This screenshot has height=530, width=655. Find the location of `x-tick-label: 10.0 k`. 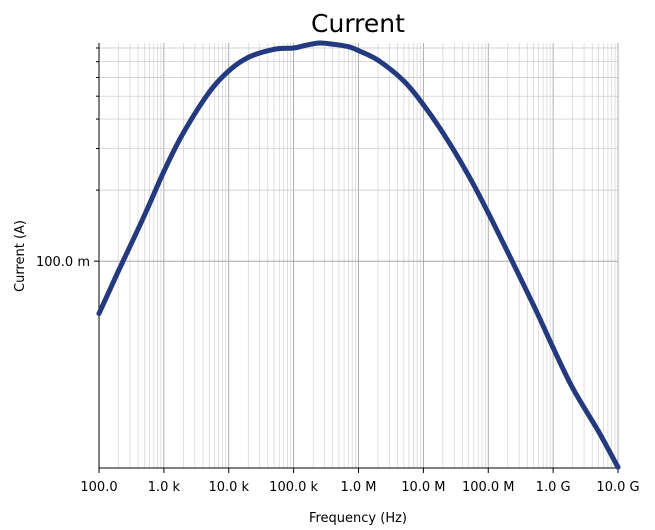

x-tick-label: 10.0 k is located at coordinates (228, 487).